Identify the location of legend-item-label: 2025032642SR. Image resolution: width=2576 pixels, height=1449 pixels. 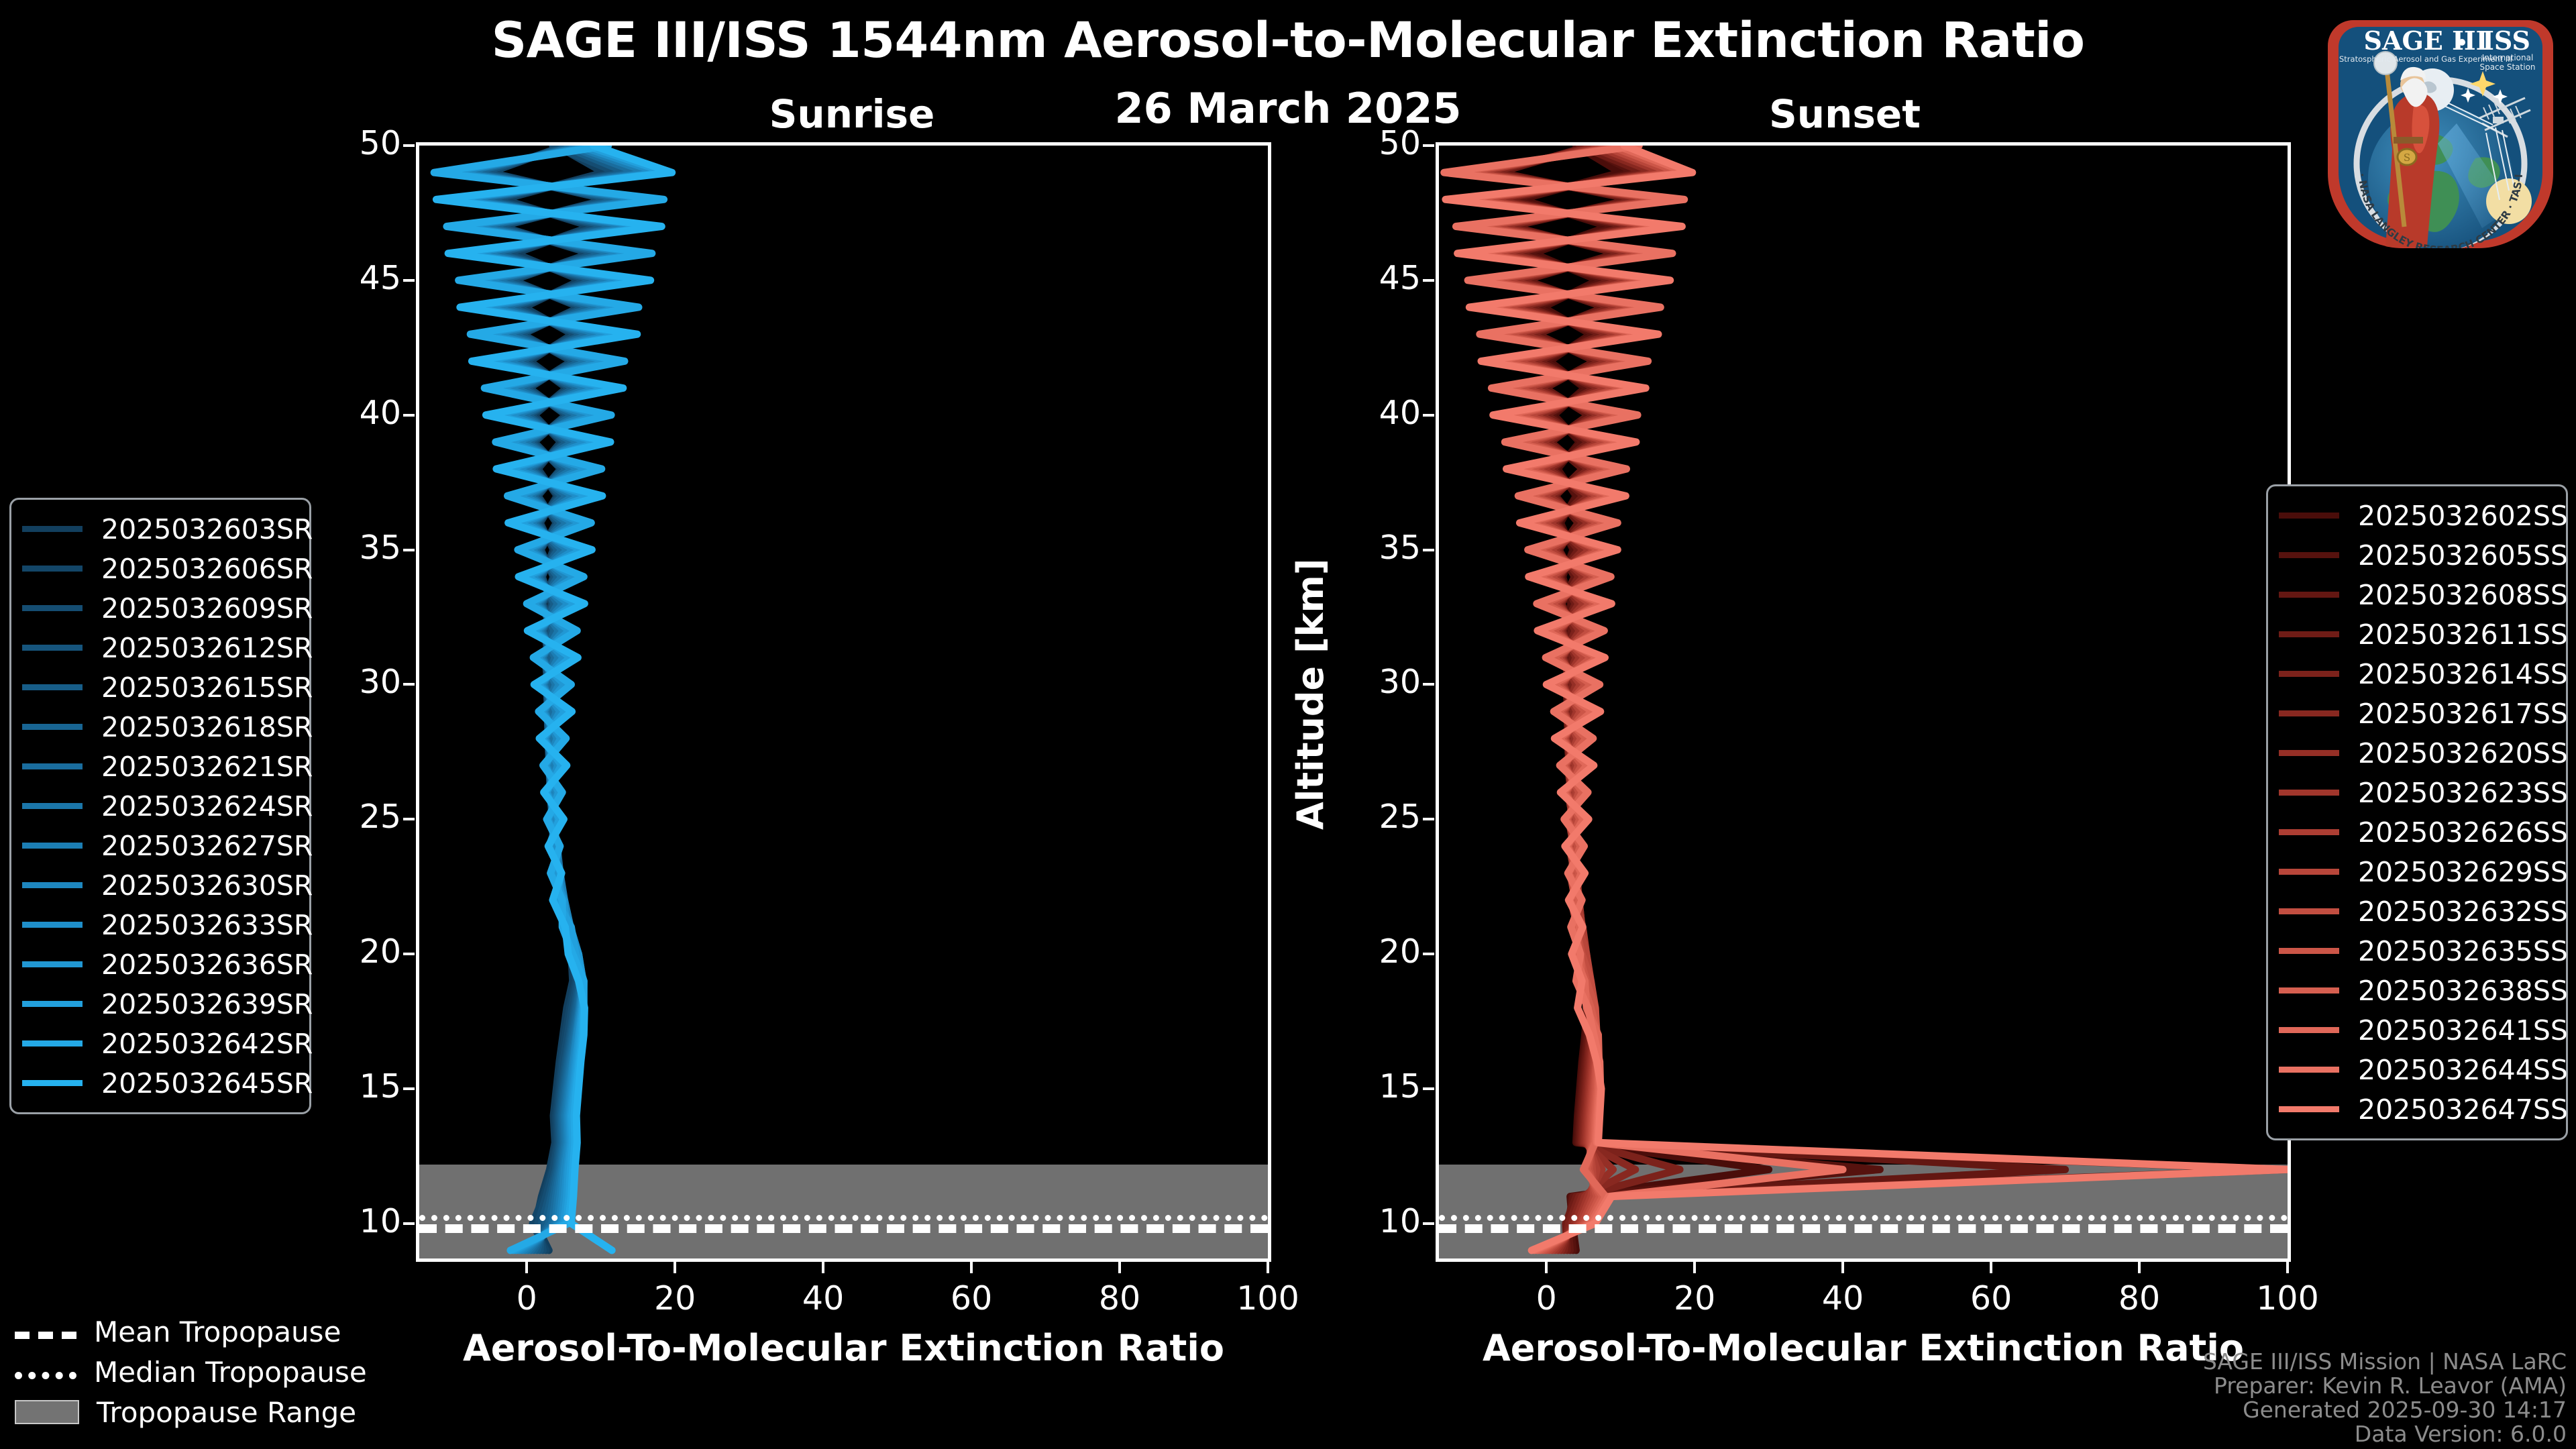
(207, 1043).